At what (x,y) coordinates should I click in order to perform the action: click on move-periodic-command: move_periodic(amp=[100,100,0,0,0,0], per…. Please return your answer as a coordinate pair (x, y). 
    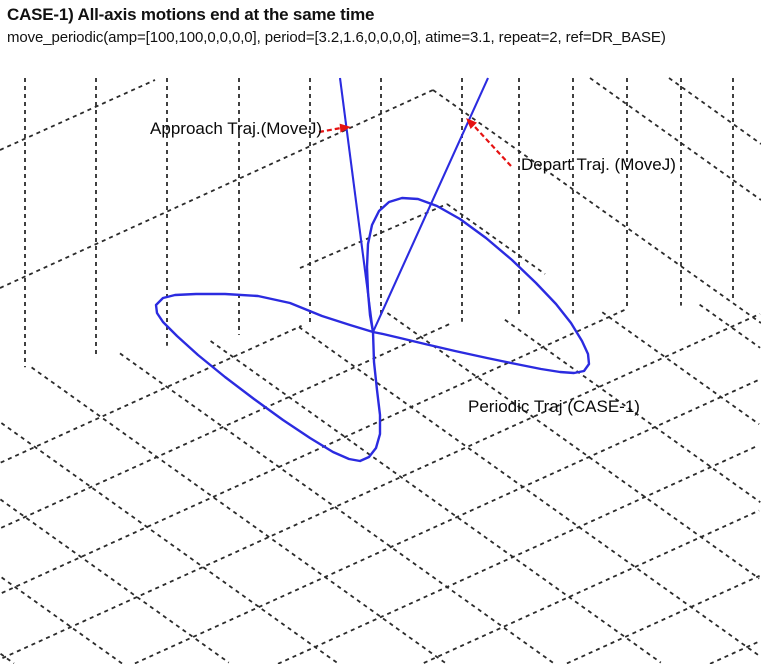
    Looking at the image, I should click on (336, 37).